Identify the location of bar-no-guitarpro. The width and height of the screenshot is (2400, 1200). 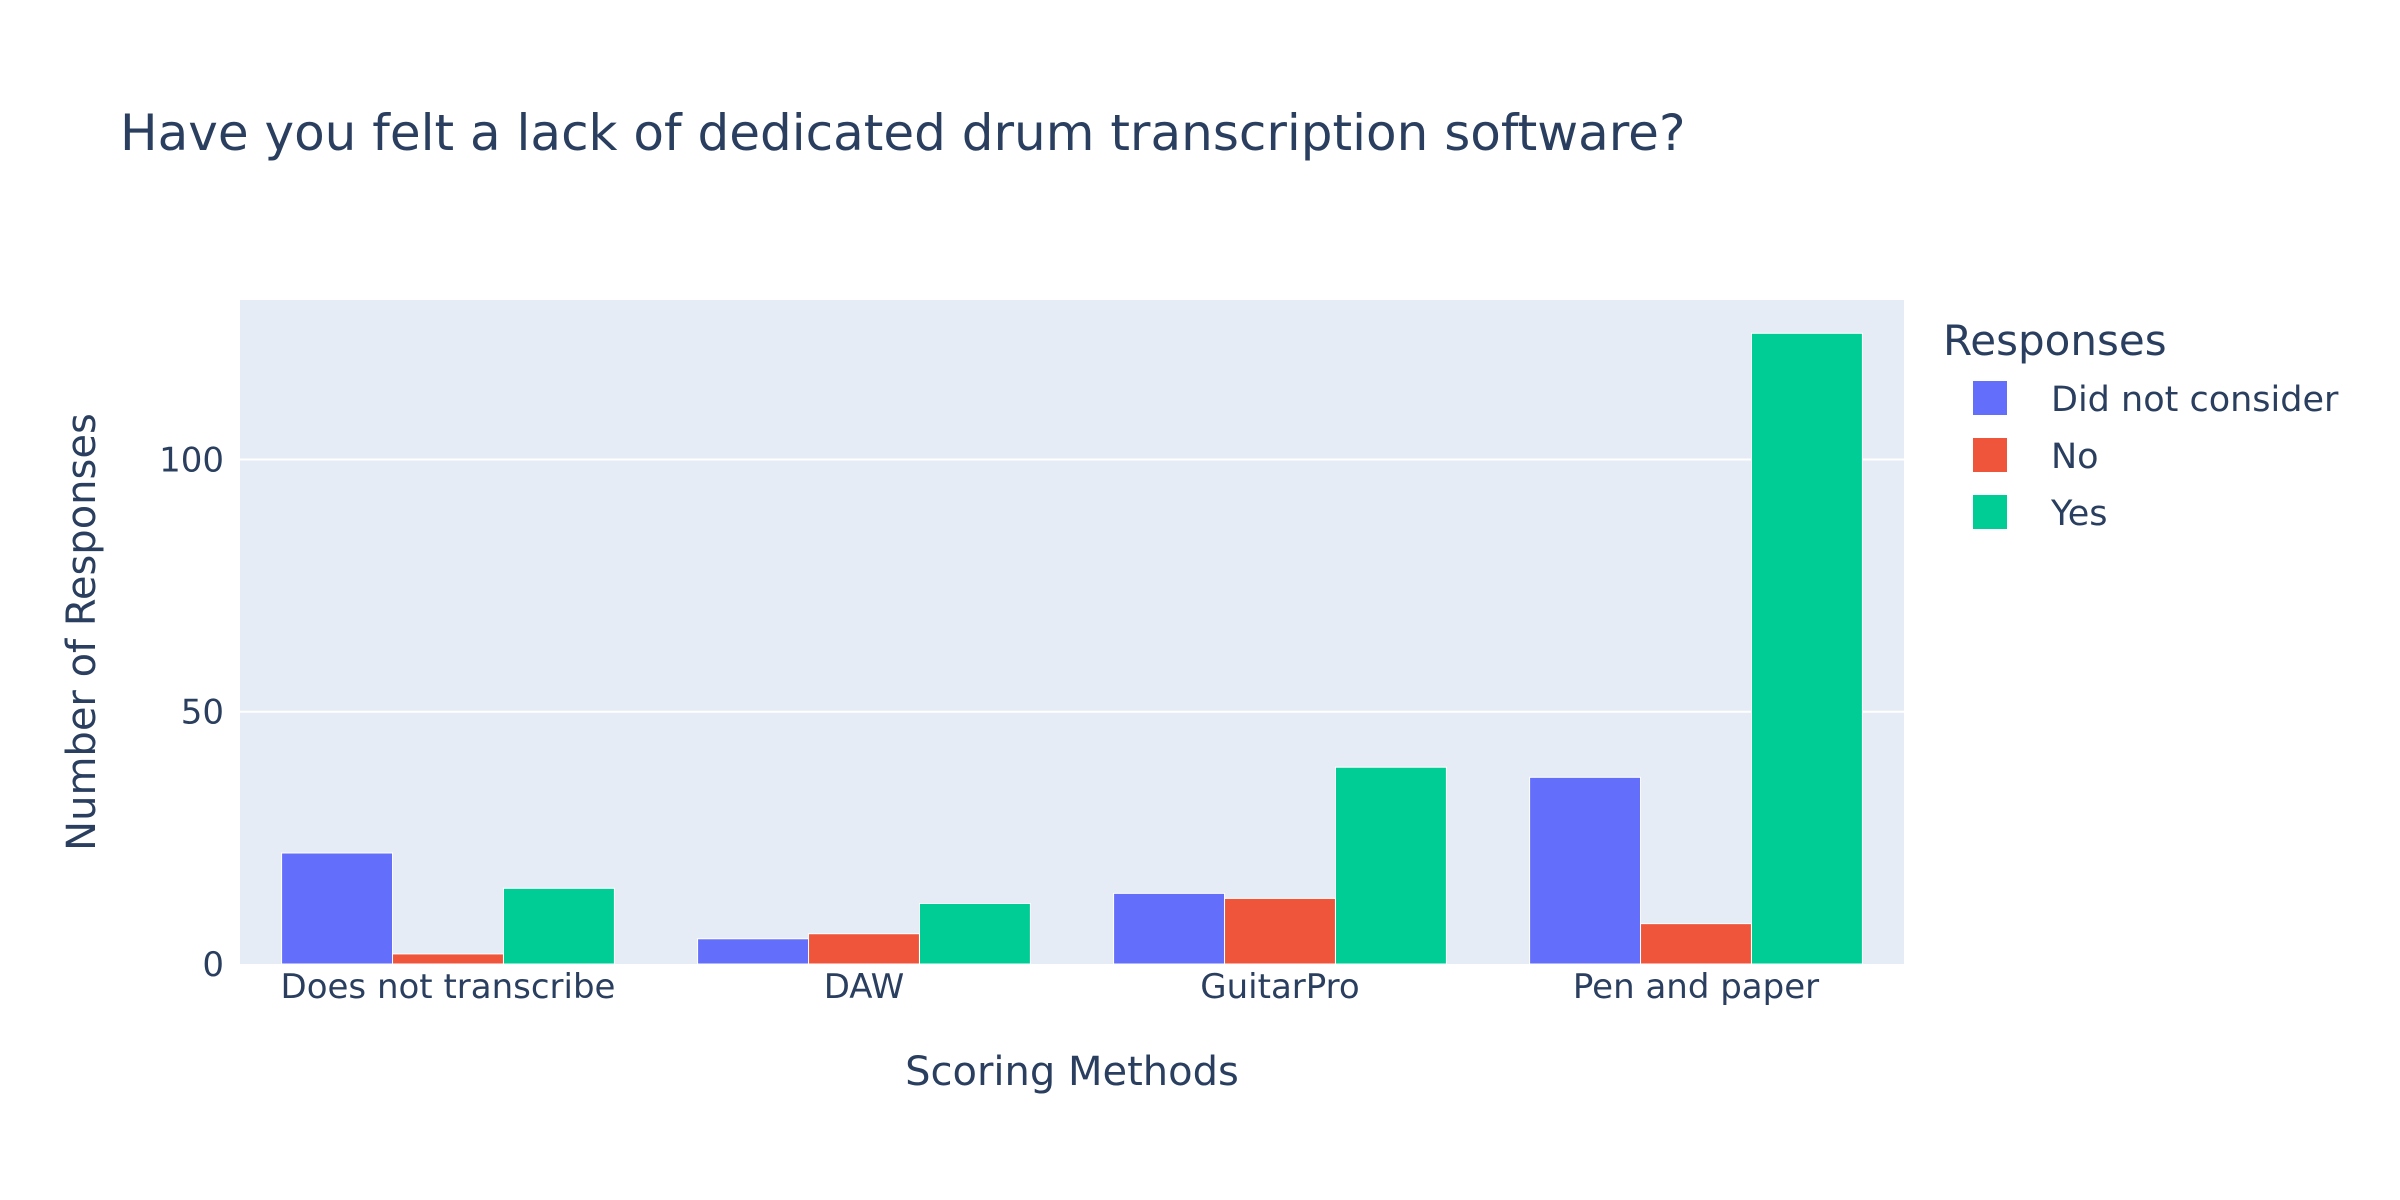
(1280, 931).